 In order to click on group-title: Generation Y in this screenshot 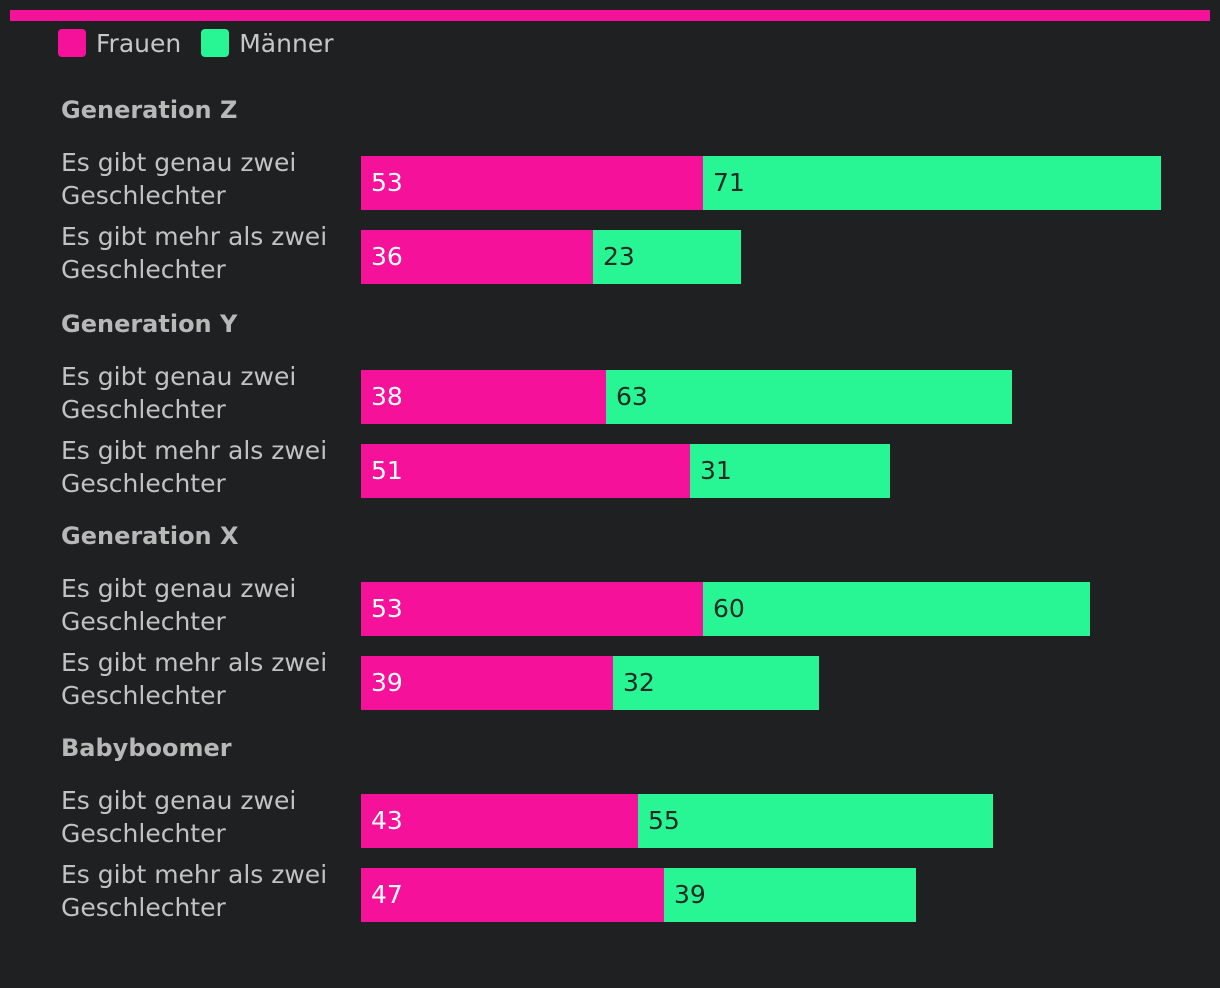, I will do `click(149, 324)`.